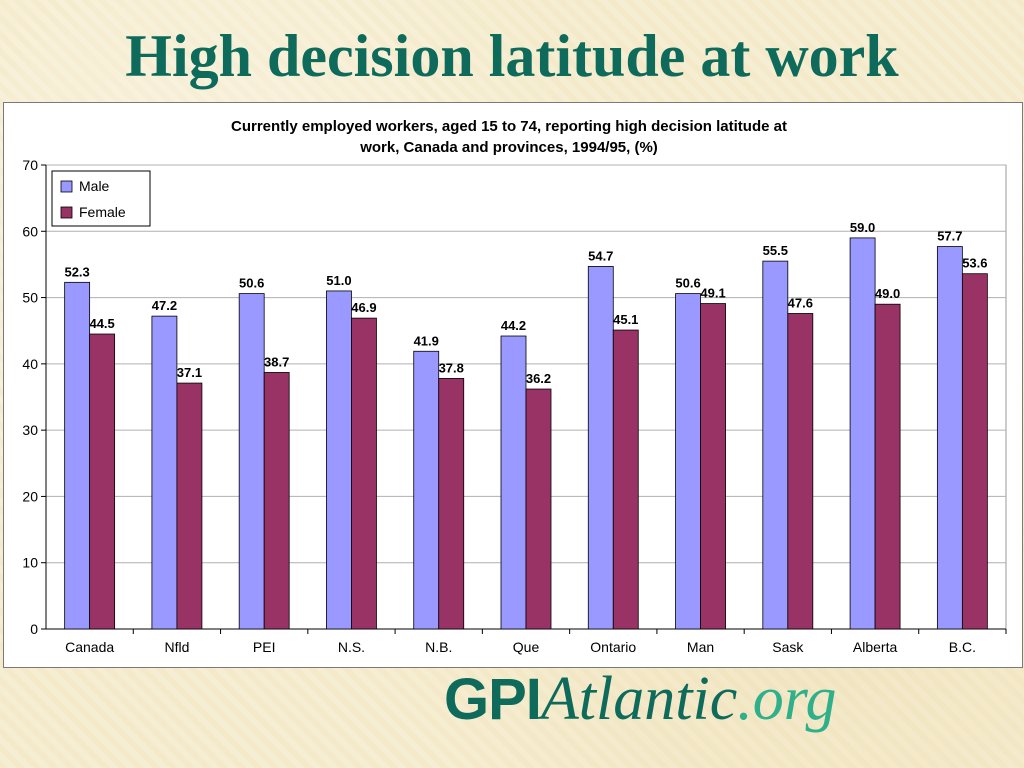  I want to click on male-value-label: 52.3, so click(76, 271).